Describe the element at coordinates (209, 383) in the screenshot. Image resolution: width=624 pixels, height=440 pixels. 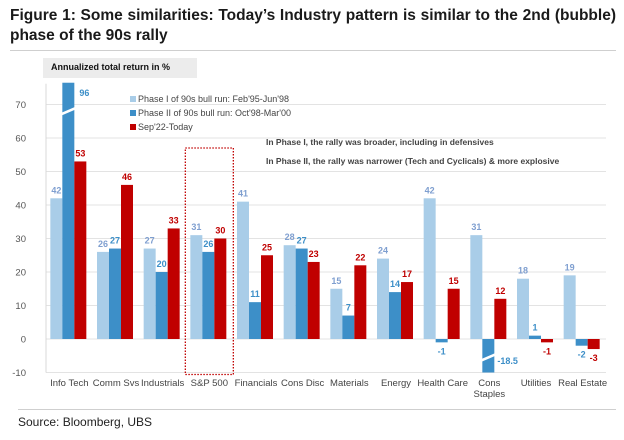
I see `category-label: S&P 500` at that location.